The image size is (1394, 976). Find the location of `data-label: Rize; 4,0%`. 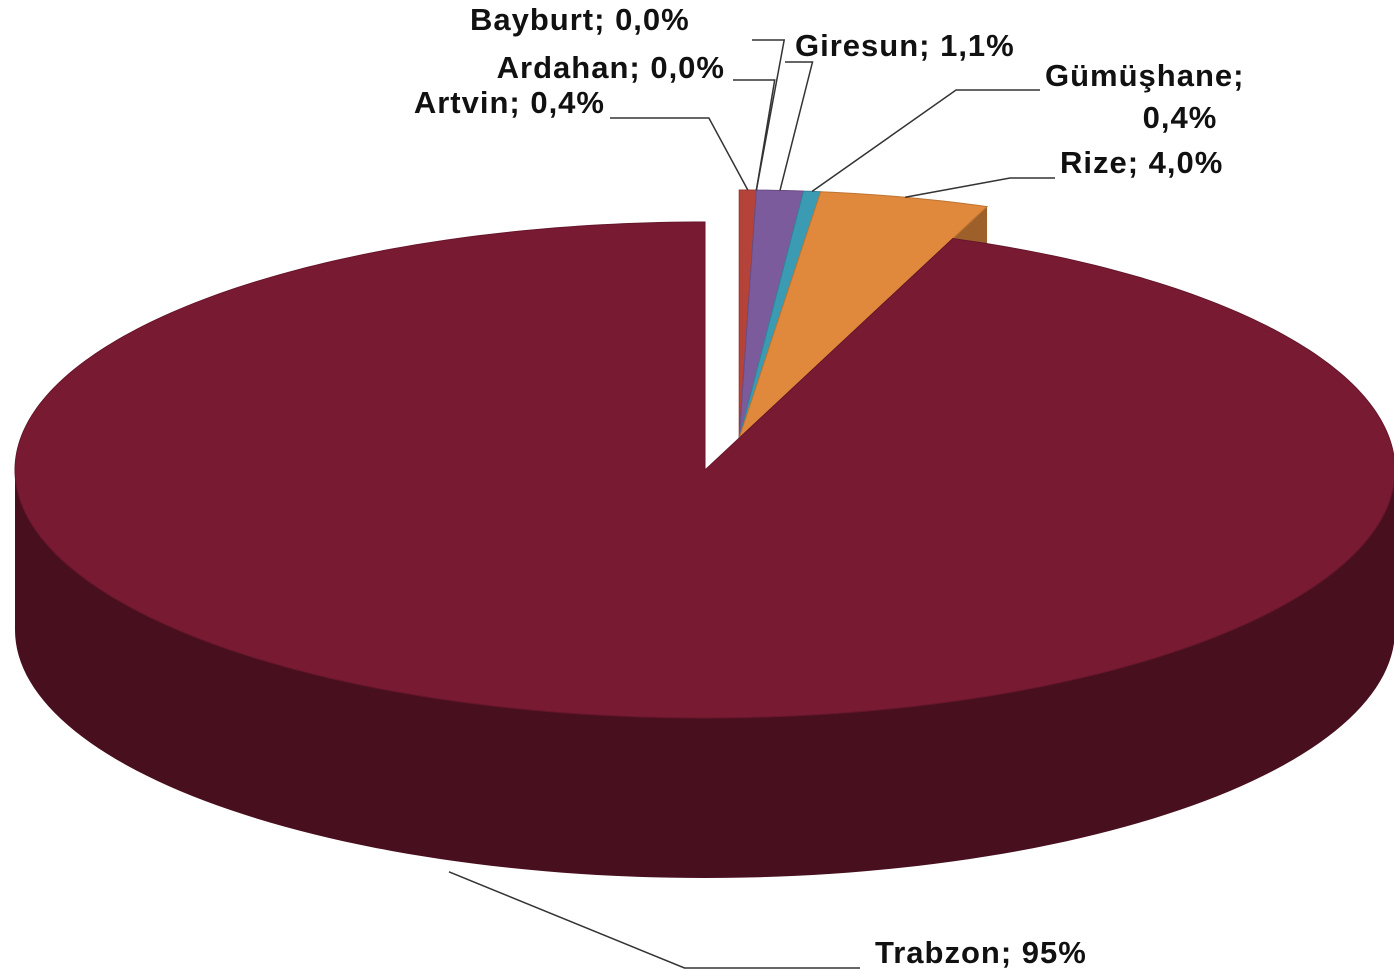

data-label: Rize; 4,0% is located at coordinates (1141, 162).